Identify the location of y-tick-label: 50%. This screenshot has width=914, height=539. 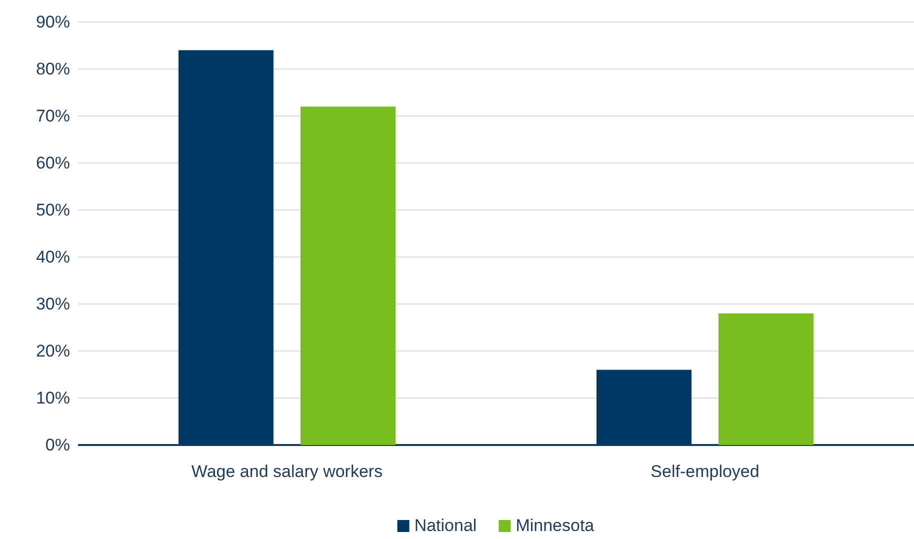
(53, 210).